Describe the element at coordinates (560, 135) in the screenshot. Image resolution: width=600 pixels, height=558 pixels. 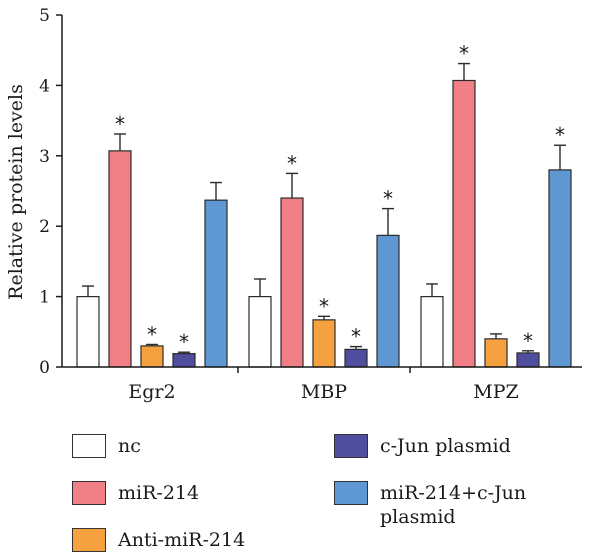
I see `bar-mpz-mir-214-c-jun-plasmid-significance: *` at that location.